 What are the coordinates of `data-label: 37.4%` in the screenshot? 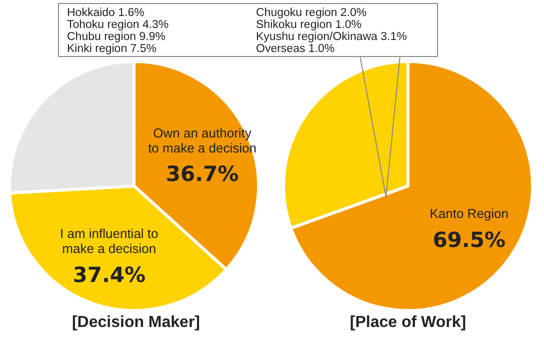 It's located at (109, 274).